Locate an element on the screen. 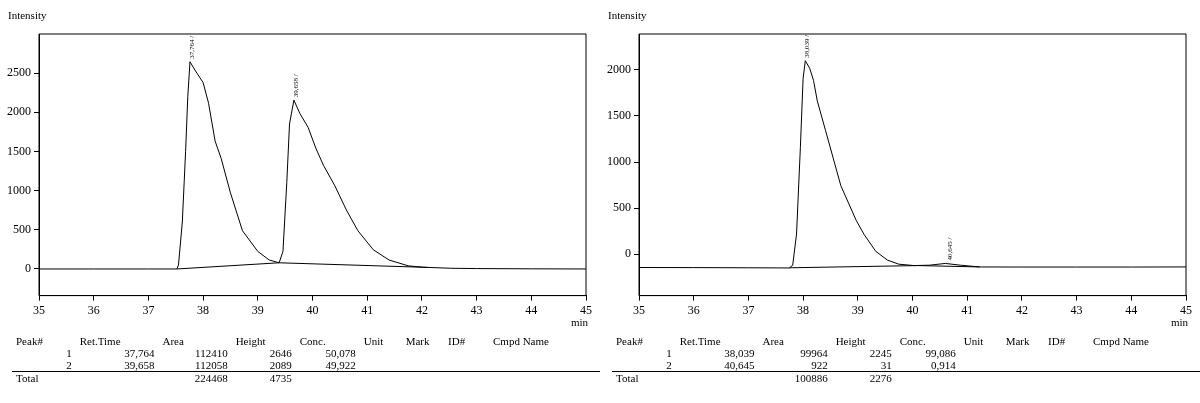 The image size is (1200, 403). text: 2 40,645 922 31 0,914 is located at coordinates (811, 365).